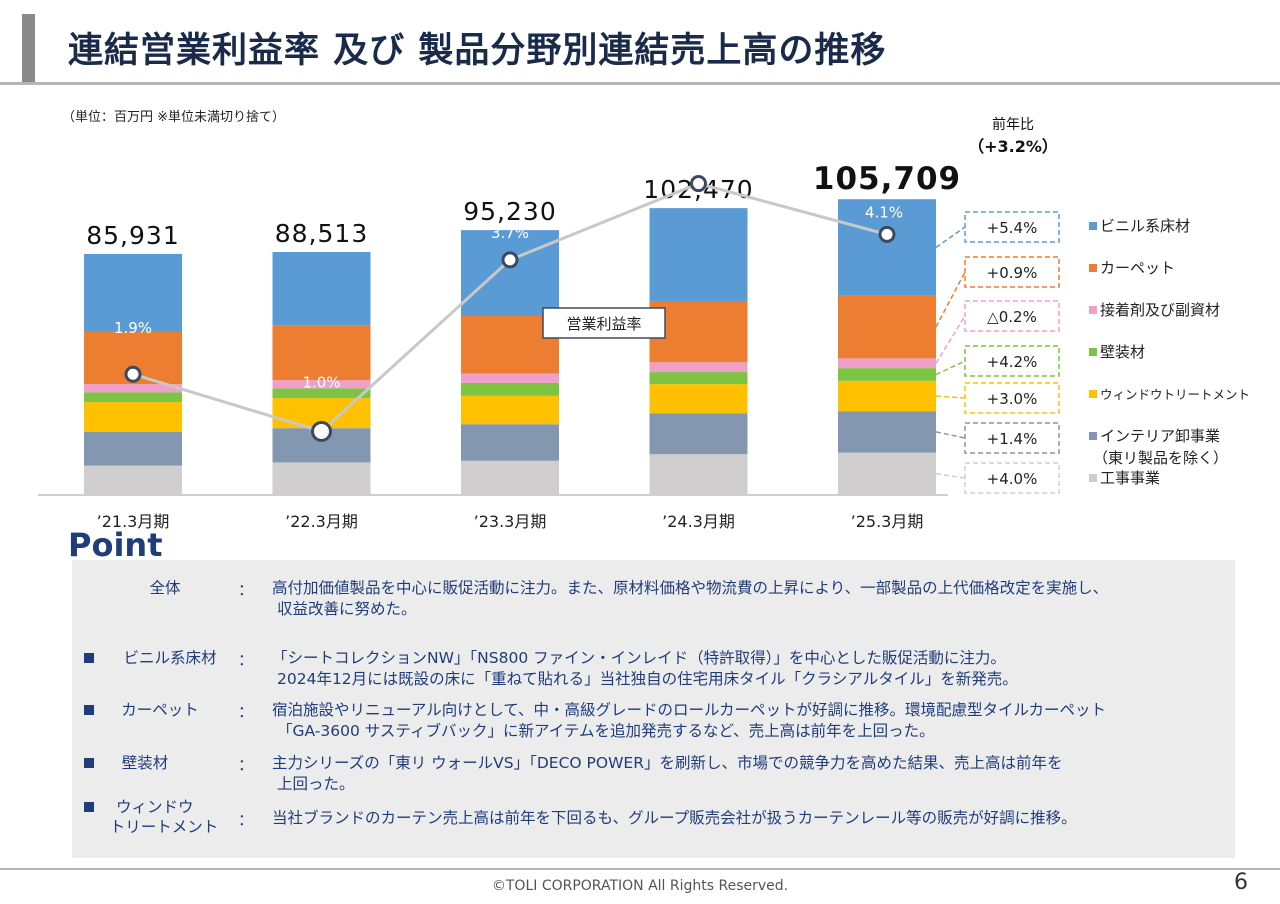 The width and height of the screenshot is (1280, 904). What do you see at coordinates (477, 51) in the screenshot?
I see `page-title: 連結営業利益率 及び 製品分野別連結売上高の推移` at bounding box center [477, 51].